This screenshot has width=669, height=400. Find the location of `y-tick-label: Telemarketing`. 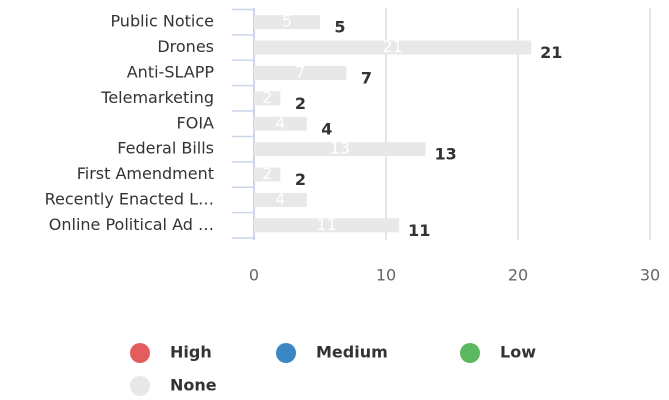

y-tick-label: Telemarketing is located at coordinates (157, 97).